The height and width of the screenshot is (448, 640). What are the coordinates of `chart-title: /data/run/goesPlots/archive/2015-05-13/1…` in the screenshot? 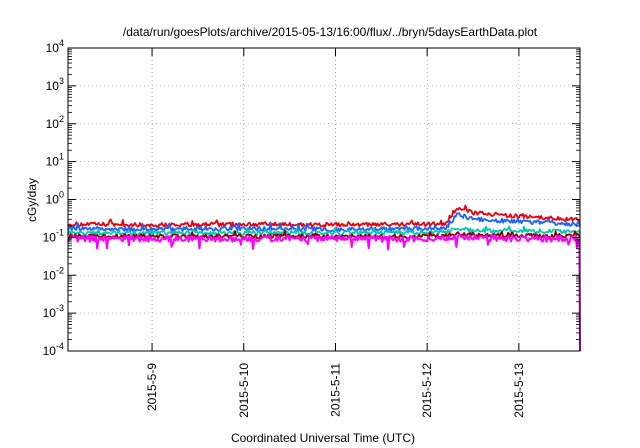 It's located at (330, 32).